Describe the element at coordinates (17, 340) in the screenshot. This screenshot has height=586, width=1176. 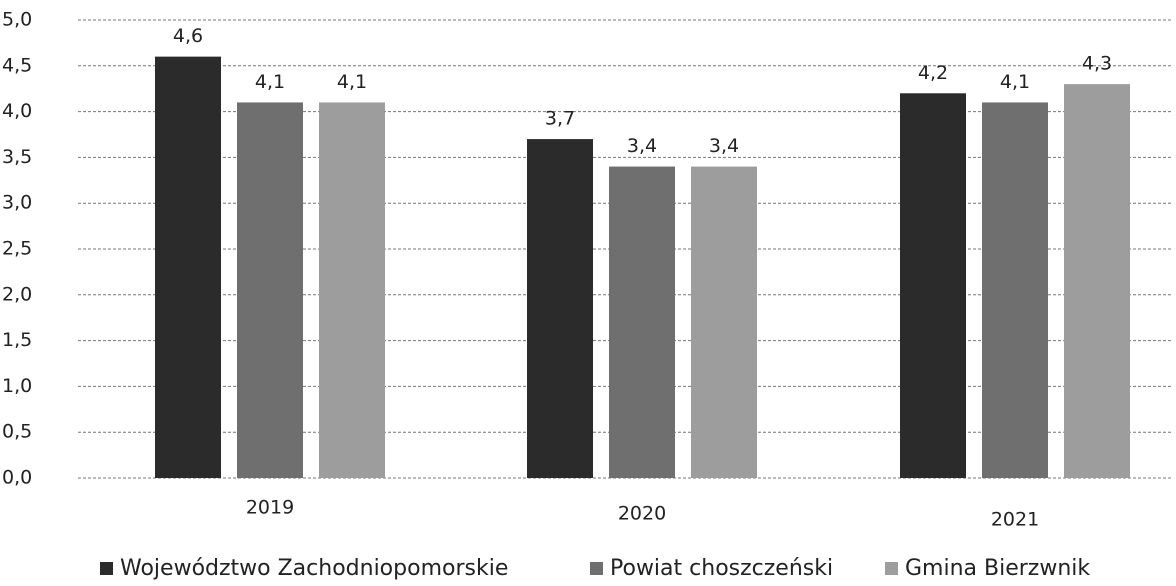
I see `y-tick-label: 1,5` at that location.